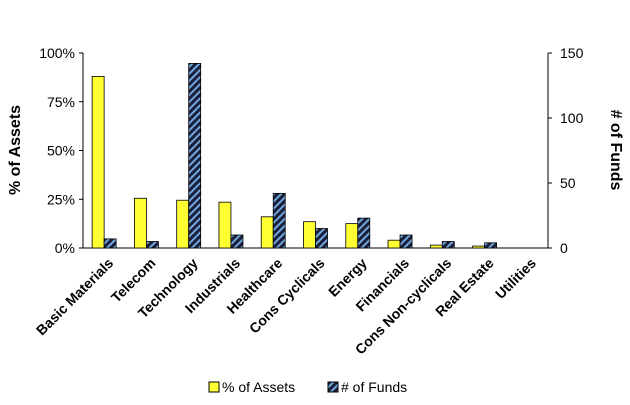 The height and width of the screenshot is (405, 630). Describe the element at coordinates (75, 297) in the screenshot. I see `category-label: Basic Materials` at that location.